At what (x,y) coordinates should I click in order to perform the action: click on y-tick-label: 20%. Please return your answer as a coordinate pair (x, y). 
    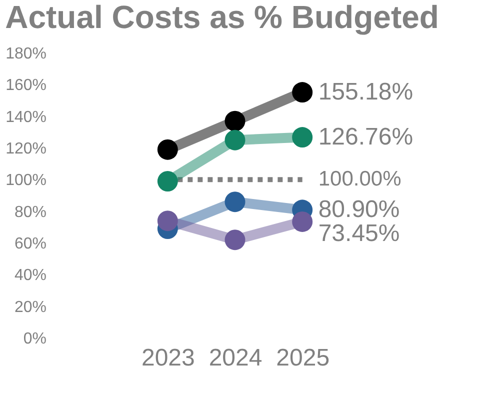
    Looking at the image, I should click on (30, 307).